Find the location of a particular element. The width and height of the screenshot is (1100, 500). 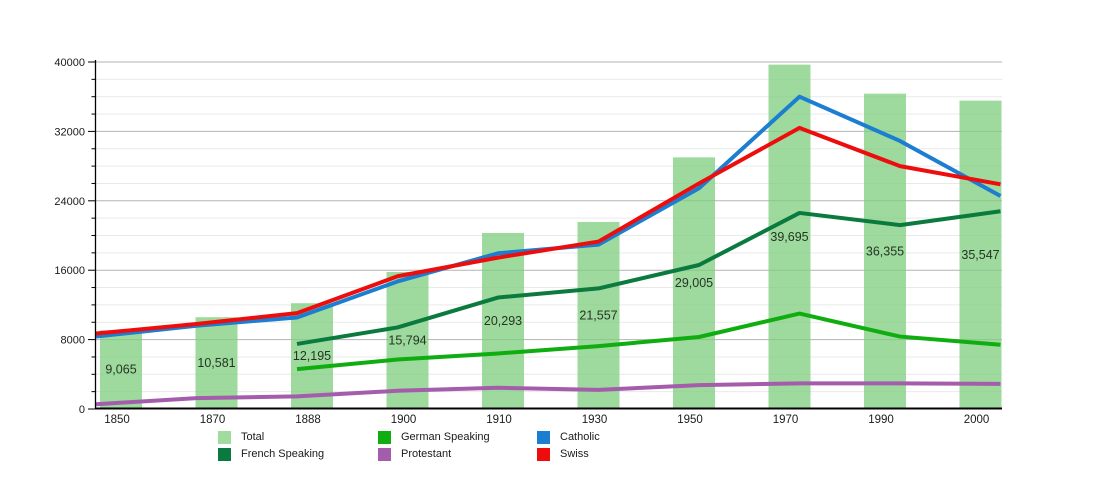

bar-value-label: 9,065 is located at coordinates (120, 370).